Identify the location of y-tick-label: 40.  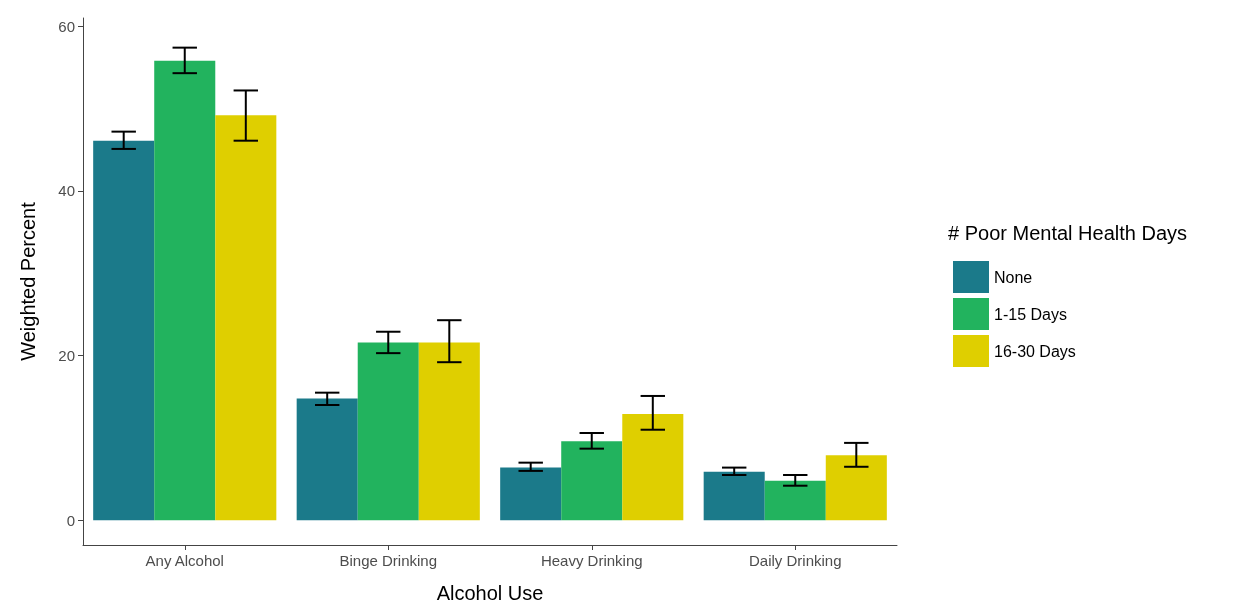
(66, 191).